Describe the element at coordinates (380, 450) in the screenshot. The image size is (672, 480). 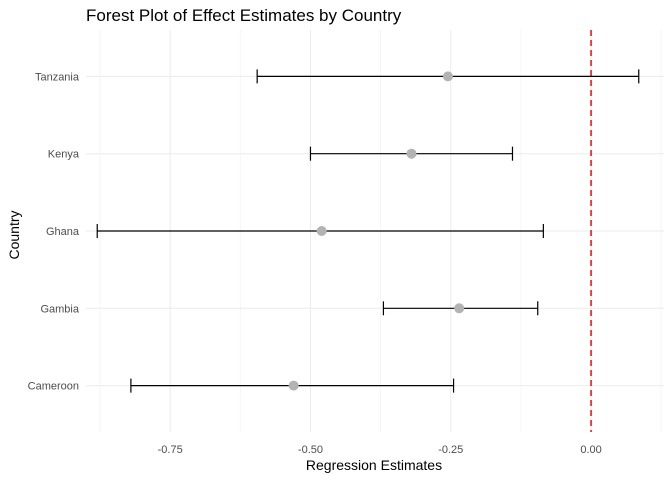
I see `x-tick-labels: -0.75 -0.50 -0.25 0.00` at that location.